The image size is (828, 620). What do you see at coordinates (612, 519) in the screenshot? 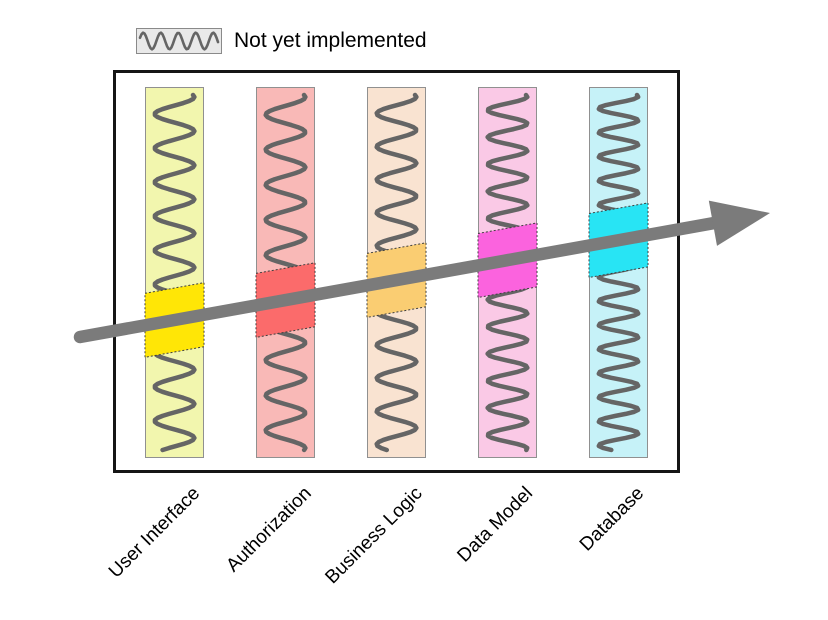
I see `layer-label-database: Database` at bounding box center [612, 519].